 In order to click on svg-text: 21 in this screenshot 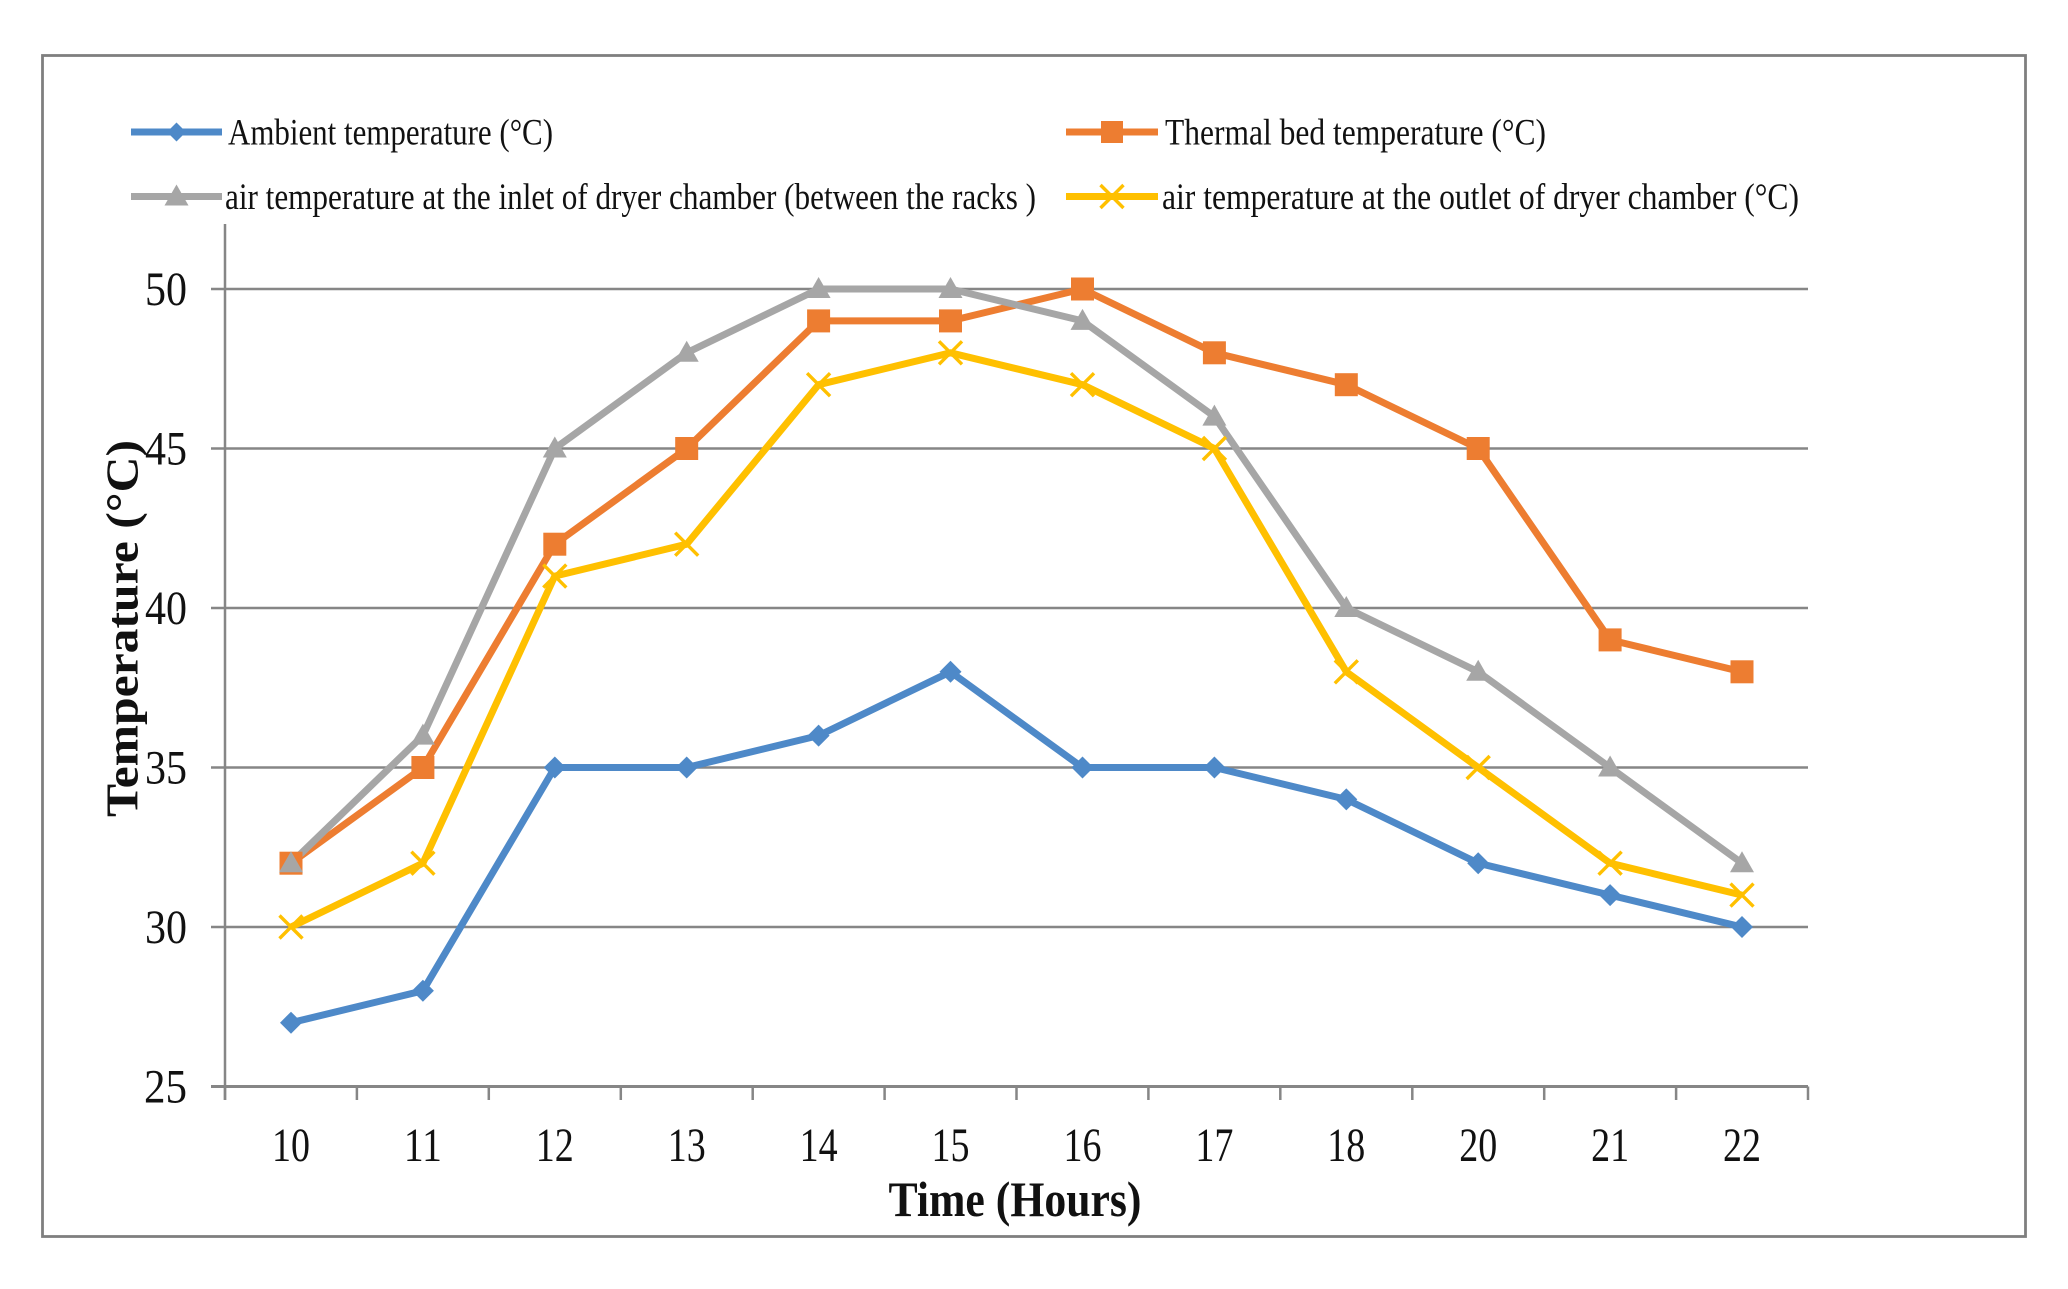, I will do `click(1610, 1145)`.